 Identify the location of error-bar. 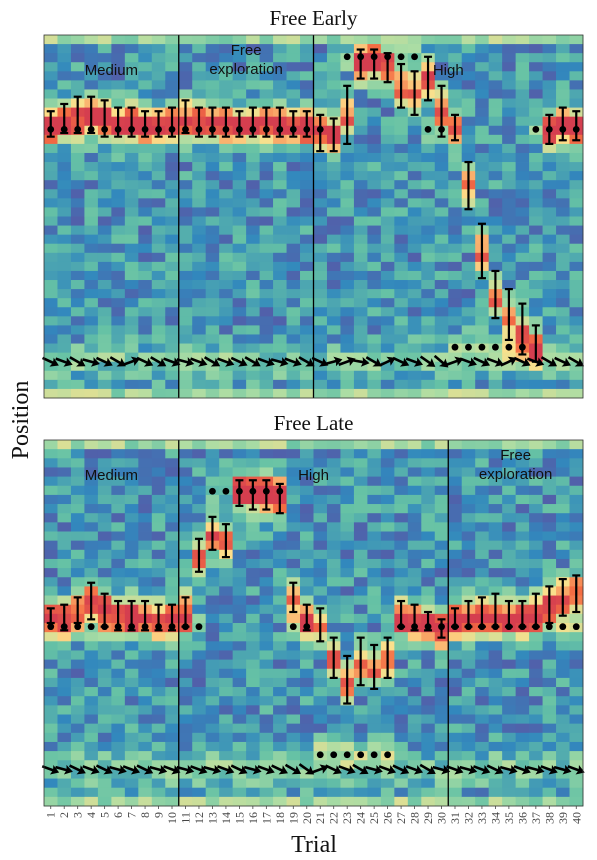
(118, 122).